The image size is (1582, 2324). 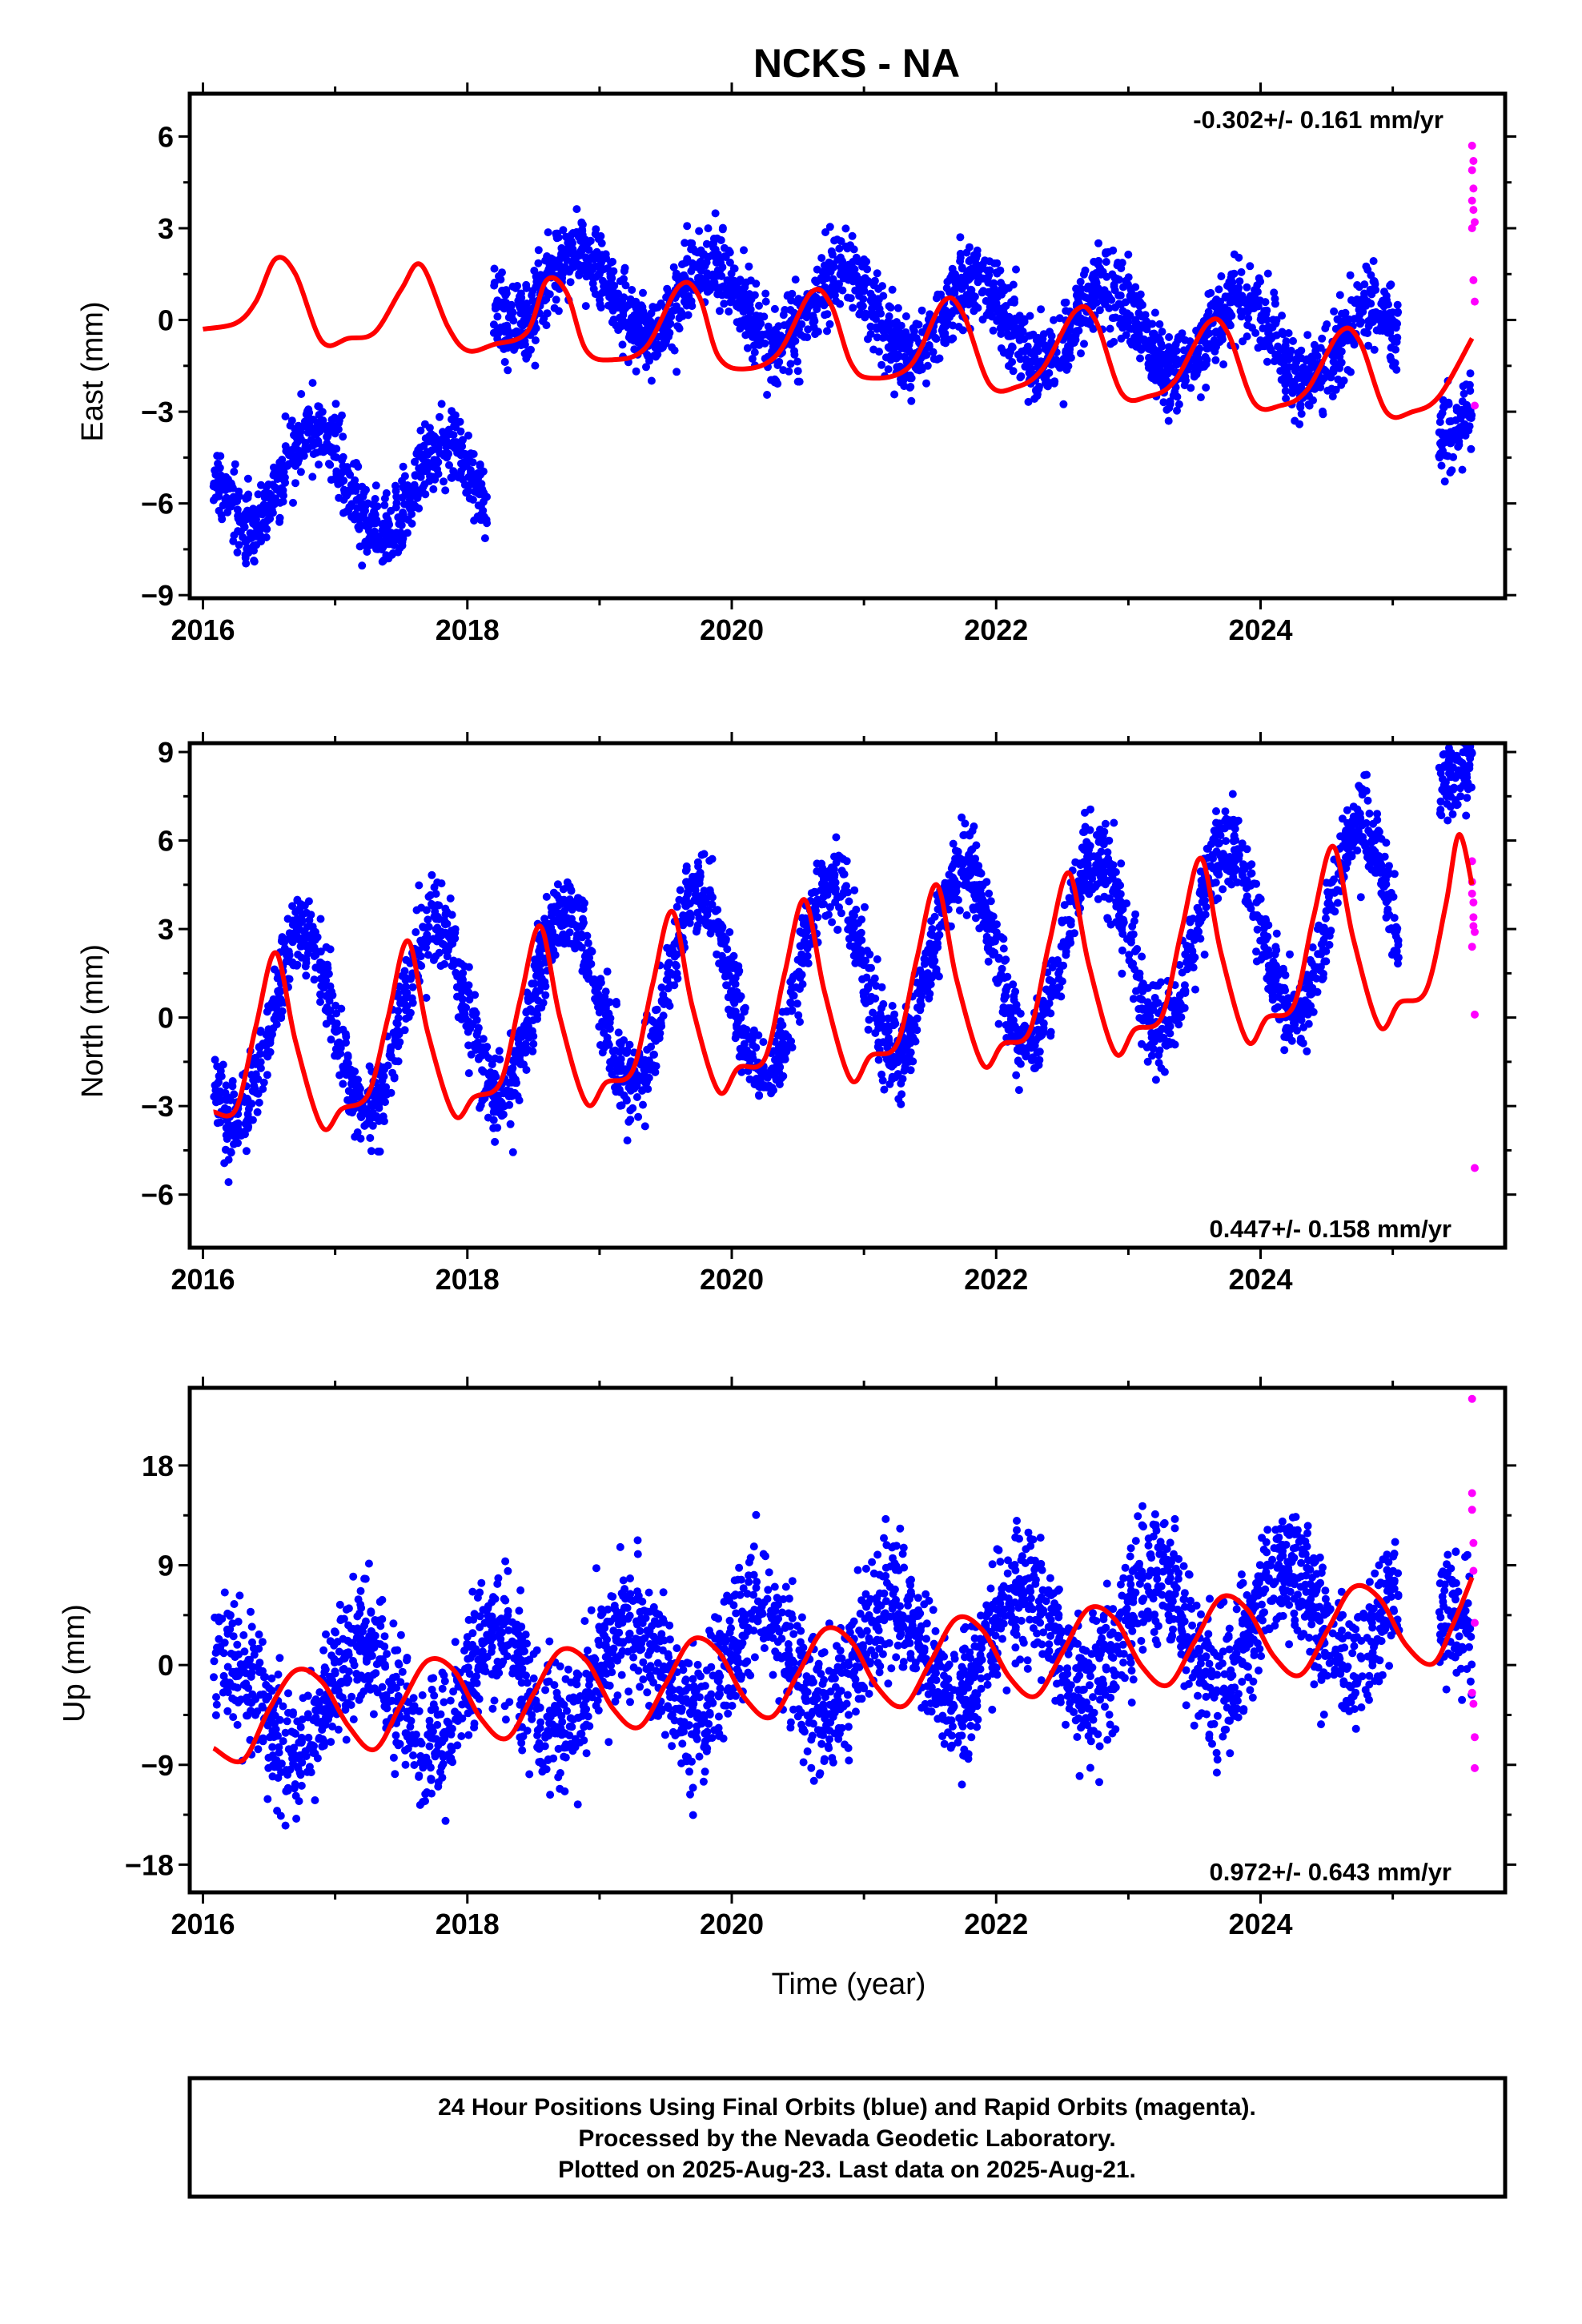 What do you see at coordinates (157, 412) in the screenshot?
I see `east-y-tick-label: −3` at bounding box center [157, 412].